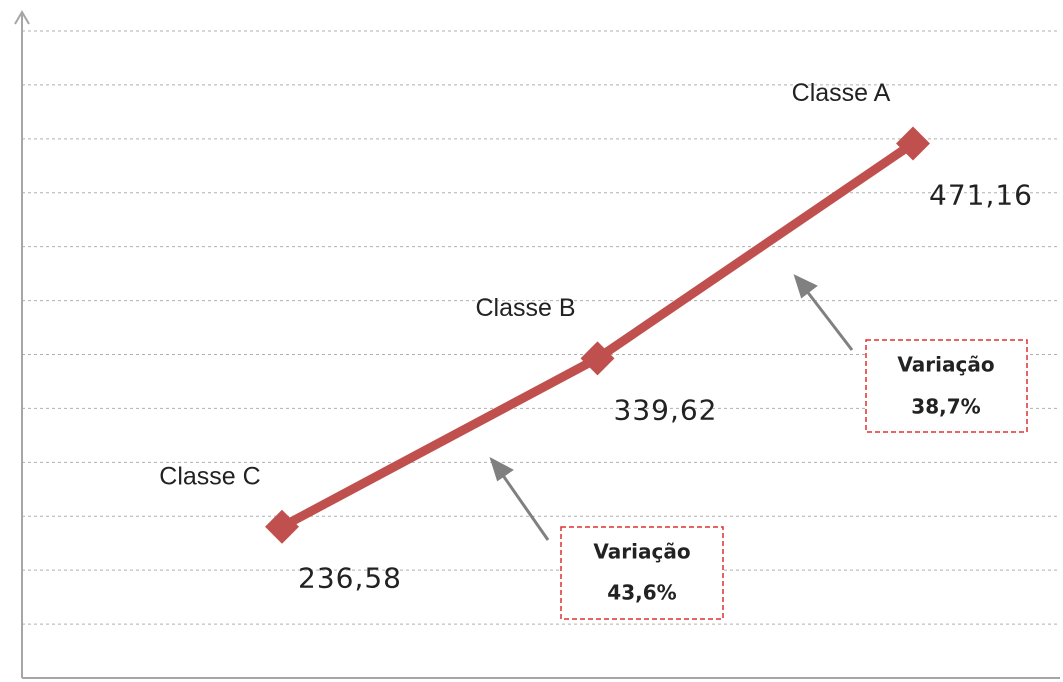 The image size is (1063, 682). What do you see at coordinates (350, 578) in the screenshot?
I see `data-label: 236,58` at bounding box center [350, 578].